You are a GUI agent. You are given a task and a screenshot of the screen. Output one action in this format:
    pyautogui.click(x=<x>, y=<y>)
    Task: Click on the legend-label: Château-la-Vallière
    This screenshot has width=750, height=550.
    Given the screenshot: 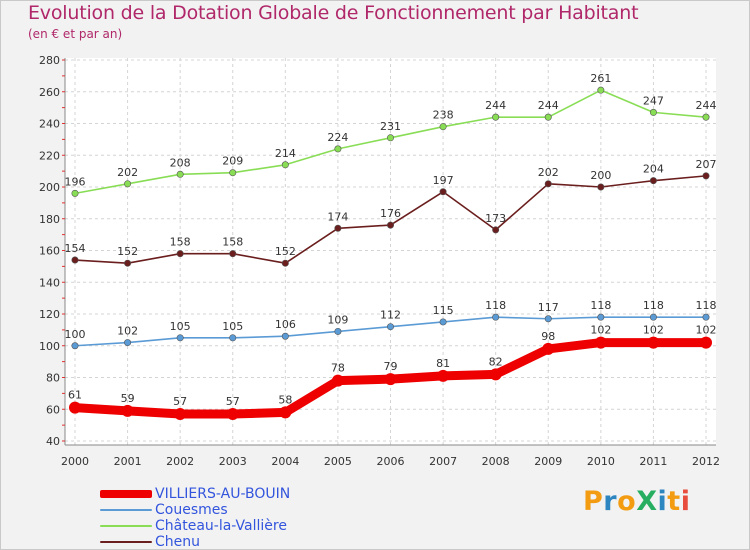 What is the action you would take?
    pyautogui.click(x=221, y=526)
    